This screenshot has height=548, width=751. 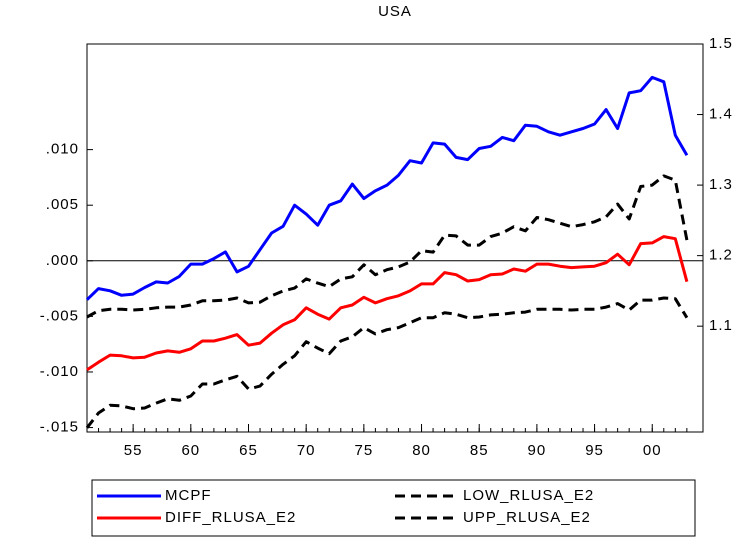 What do you see at coordinates (59, 427) in the screenshot?
I see `y-tick-label: -.015` at bounding box center [59, 427].